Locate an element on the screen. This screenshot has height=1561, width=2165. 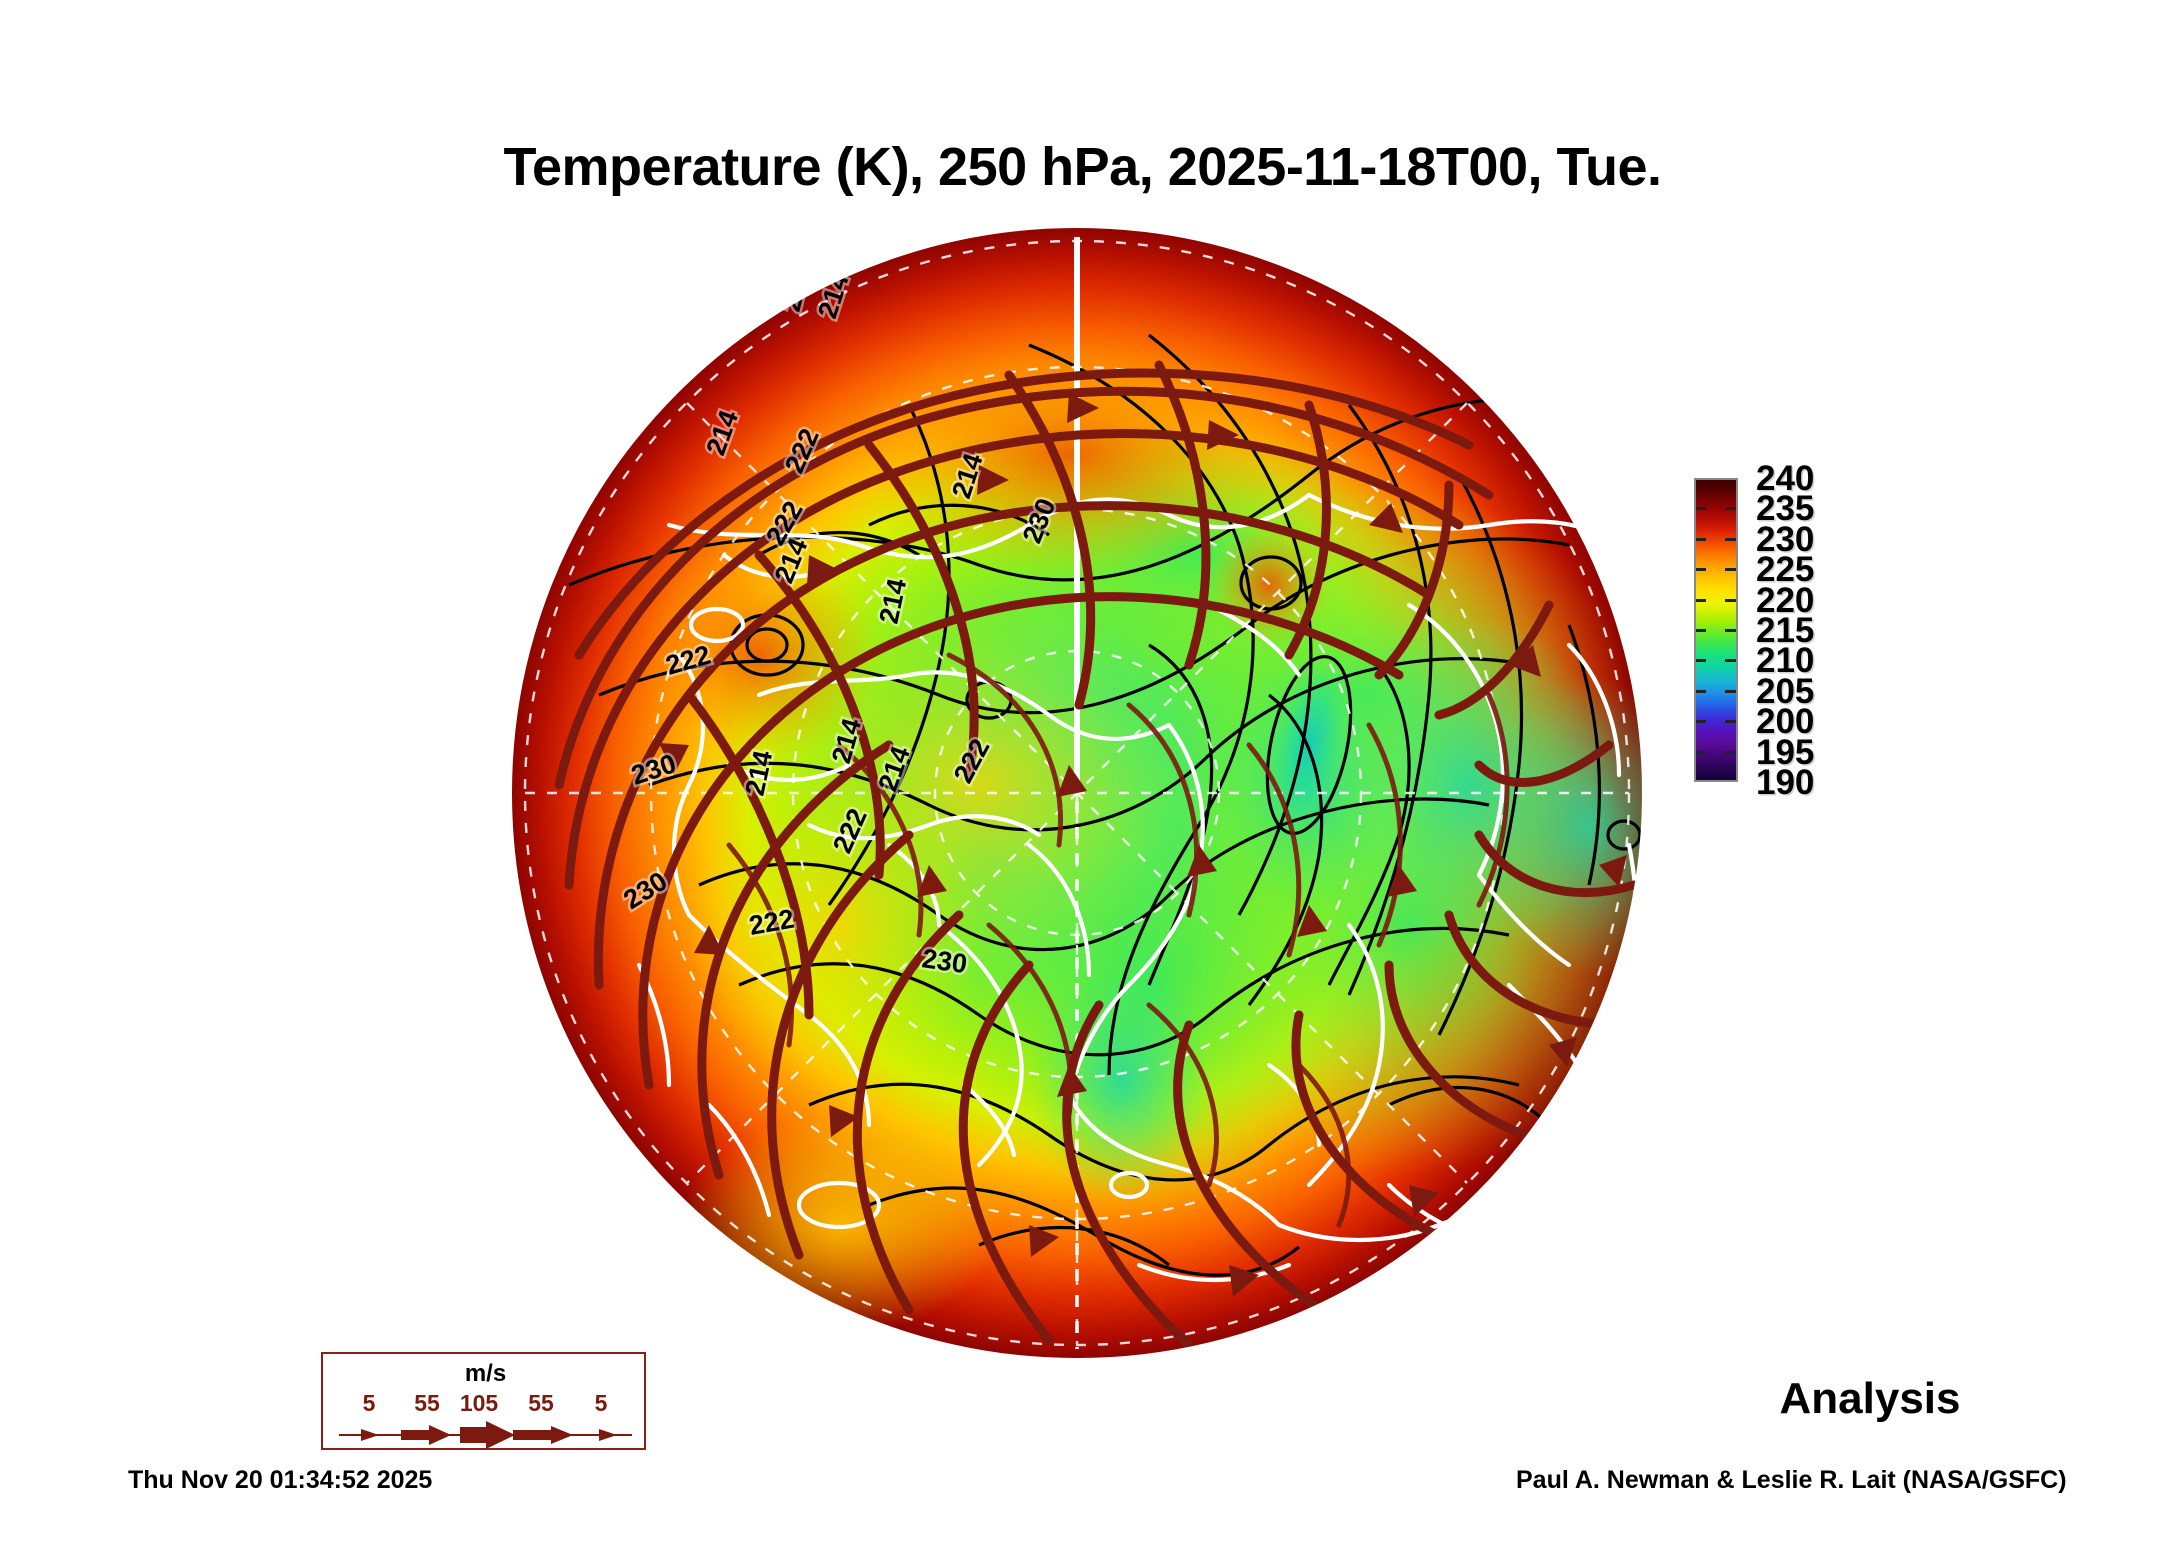
wind-arrow-scale is located at coordinates (485, 1435).